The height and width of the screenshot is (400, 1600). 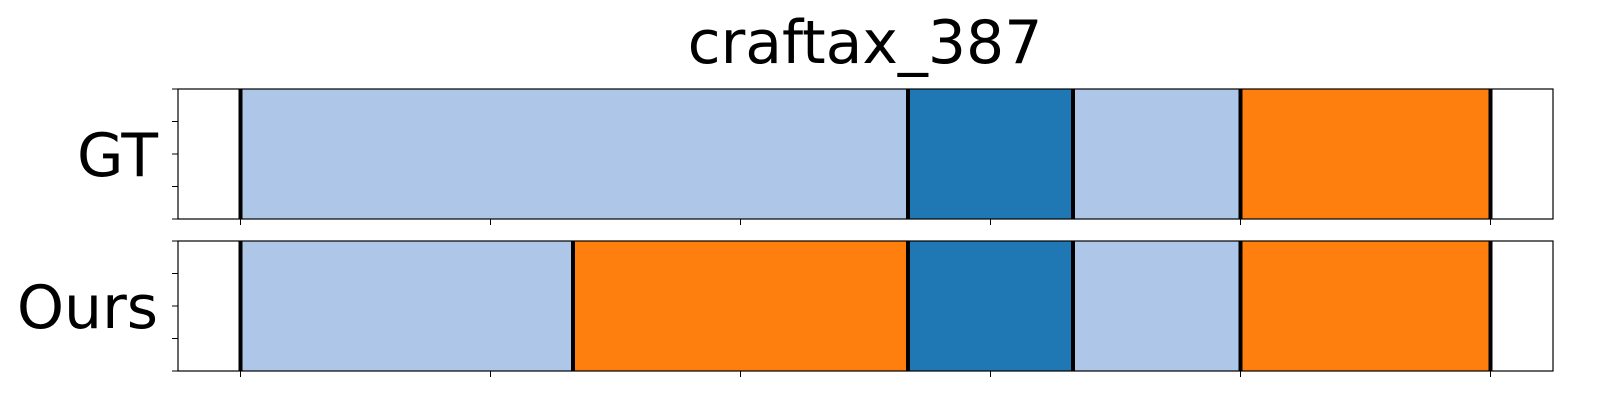 What do you see at coordinates (865, 43) in the screenshot?
I see `chart-title: craftax_387` at bounding box center [865, 43].